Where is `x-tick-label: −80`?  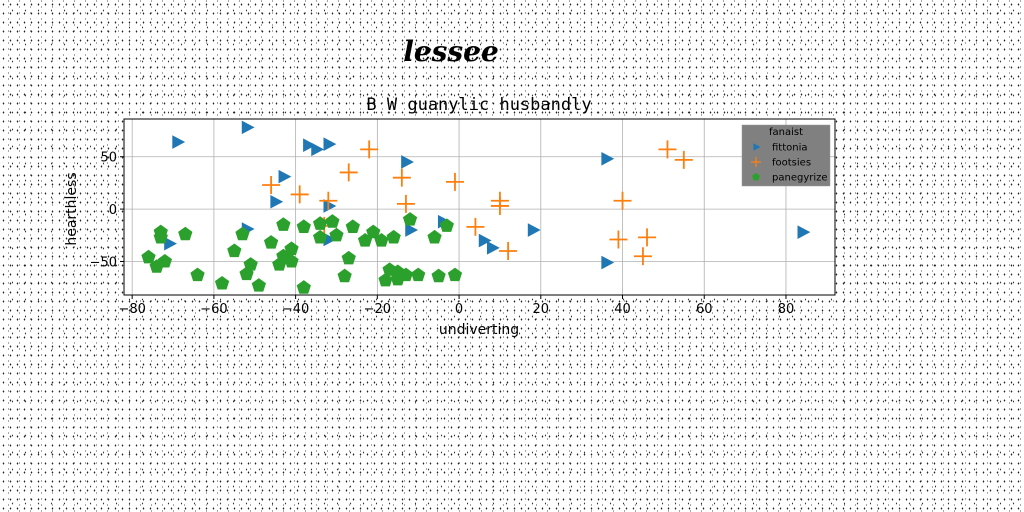 x-tick-label: −80 is located at coordinates (131, 309).